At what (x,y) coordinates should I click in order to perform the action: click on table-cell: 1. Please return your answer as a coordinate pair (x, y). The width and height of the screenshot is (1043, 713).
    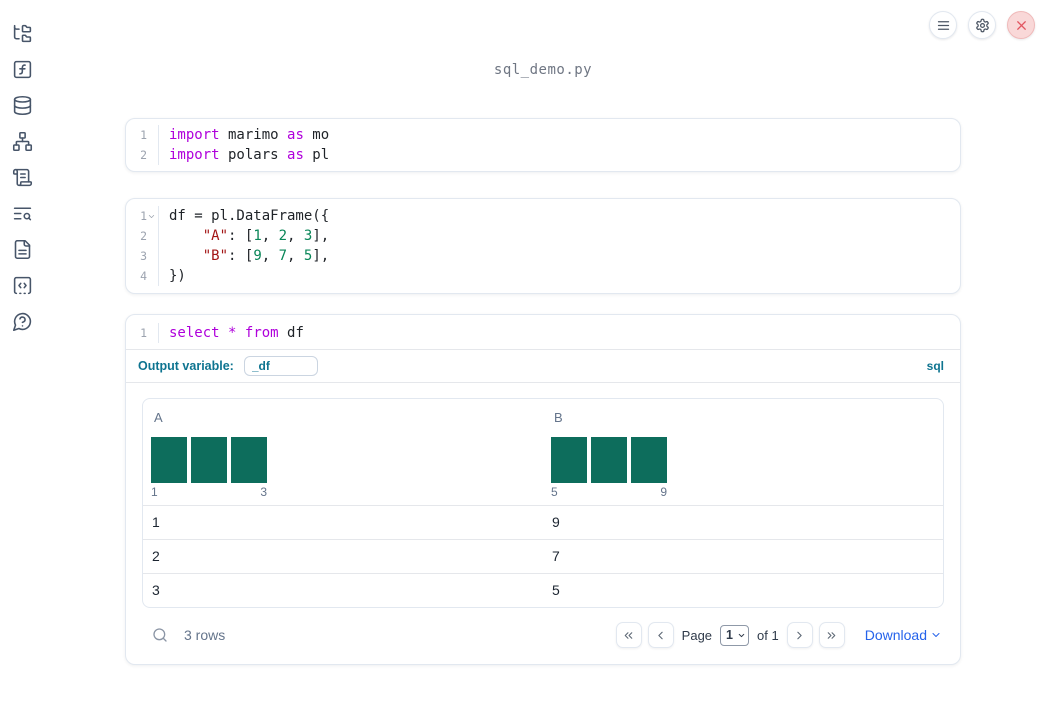
    Looking at the image, I should click on (156, 522).